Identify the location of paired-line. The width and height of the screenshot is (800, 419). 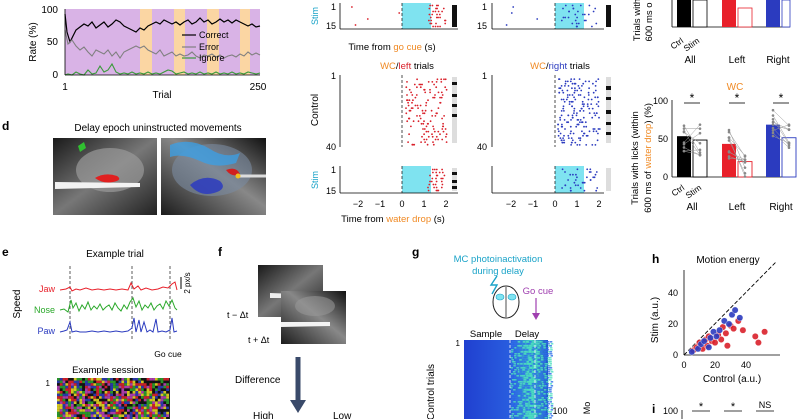
(781, 127).